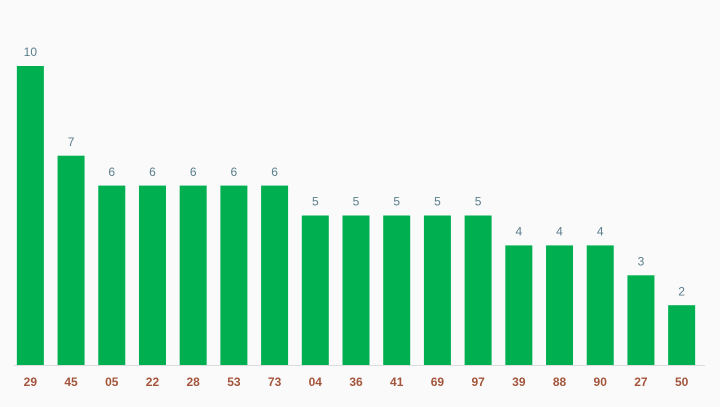 This screenshot has height=407, width=720. I want to click on x-tick-label: 50, so click(682, 382).